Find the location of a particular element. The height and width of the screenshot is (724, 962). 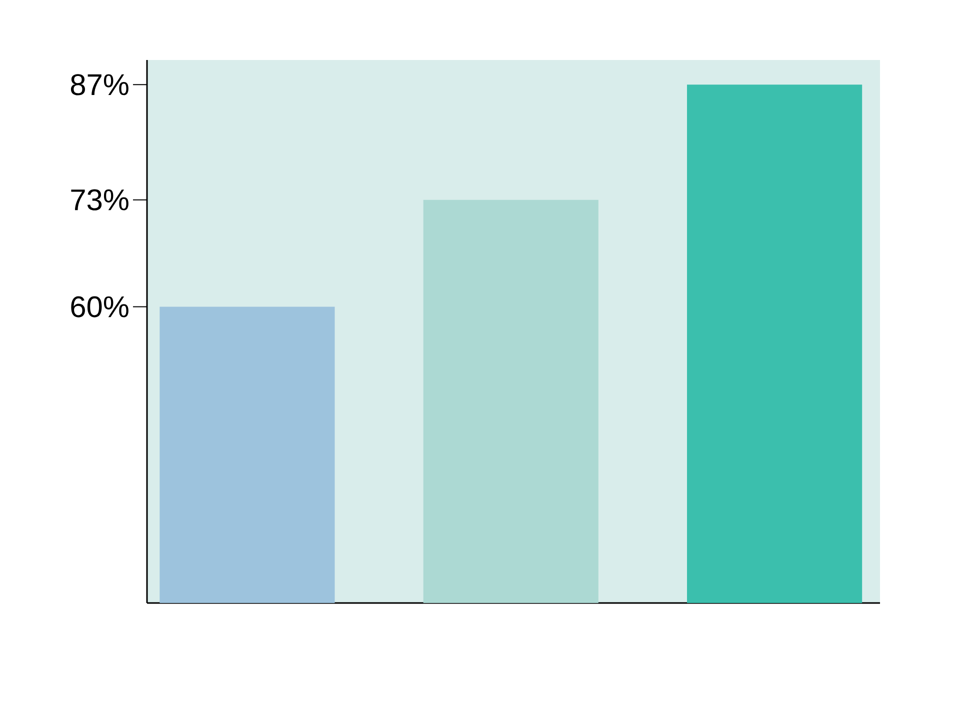

y-tick-label: 87% is located at coordinates (99, 85).